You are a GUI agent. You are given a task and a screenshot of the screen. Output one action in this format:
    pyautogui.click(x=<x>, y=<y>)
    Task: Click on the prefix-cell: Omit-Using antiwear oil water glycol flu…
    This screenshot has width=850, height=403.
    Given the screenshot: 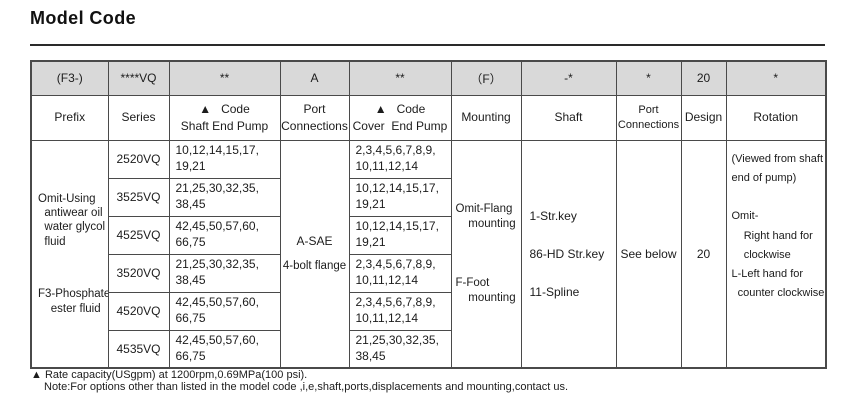 What is the action you would take?
    pyautogui.click(x=69, y=254)
    